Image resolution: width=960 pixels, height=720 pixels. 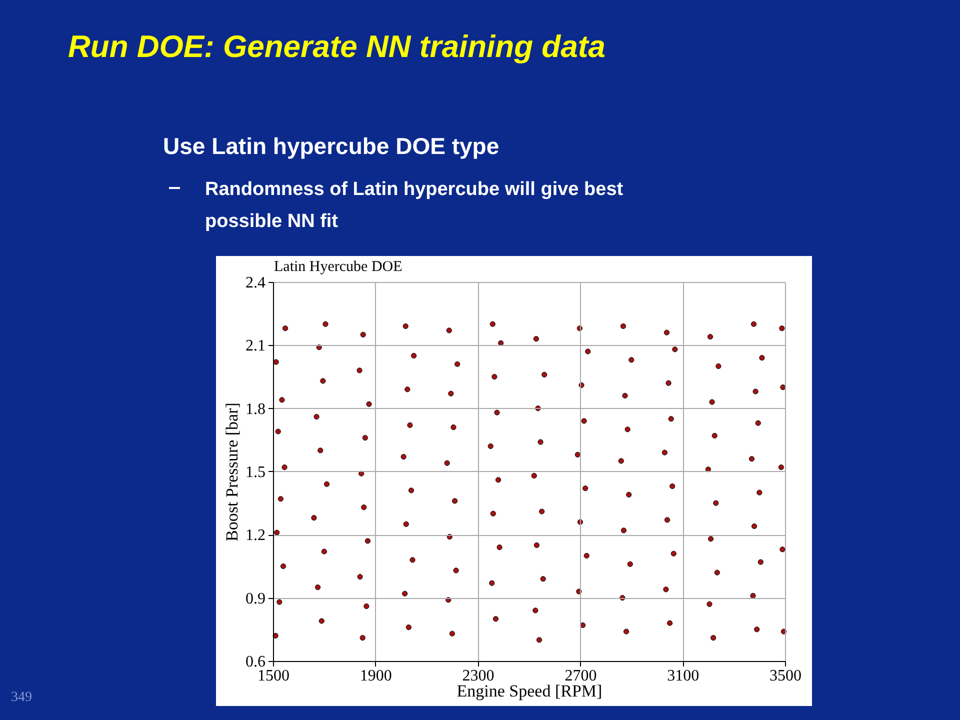 What do you see at coordinates (256, 346) in the screenshot?
I see `y-tick-label: 2.1` at bounding box center [256, 346].